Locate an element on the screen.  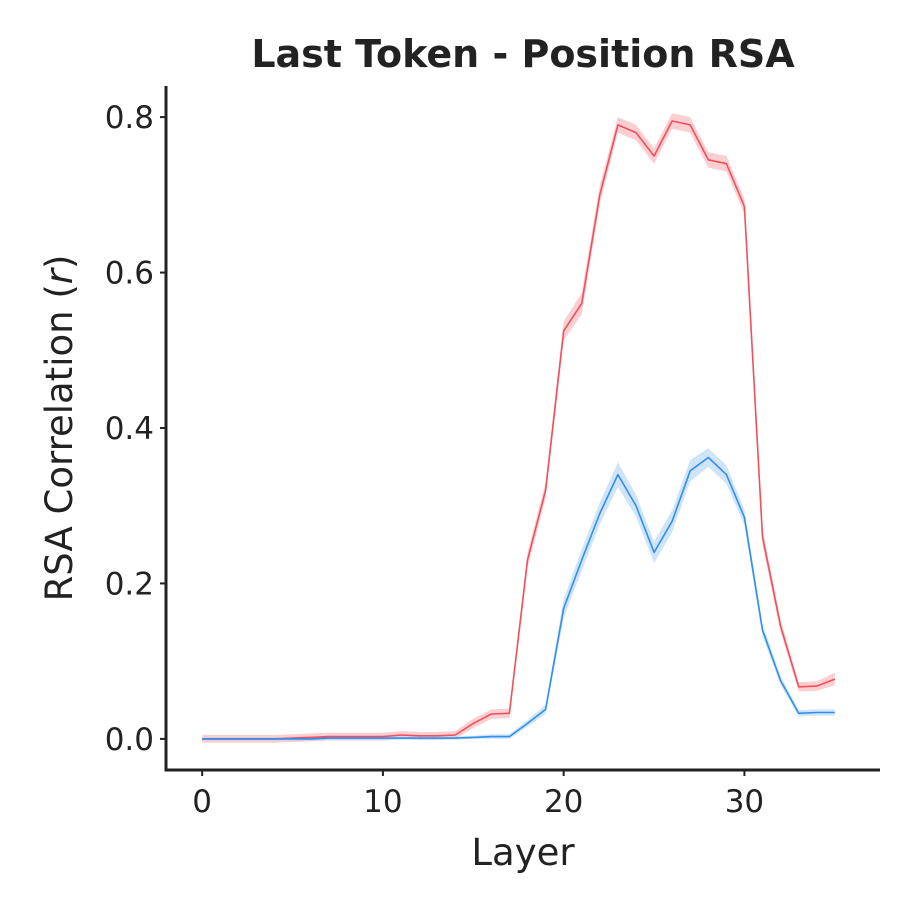
x-tick-label: 10 is located at coordinates (382, 802).